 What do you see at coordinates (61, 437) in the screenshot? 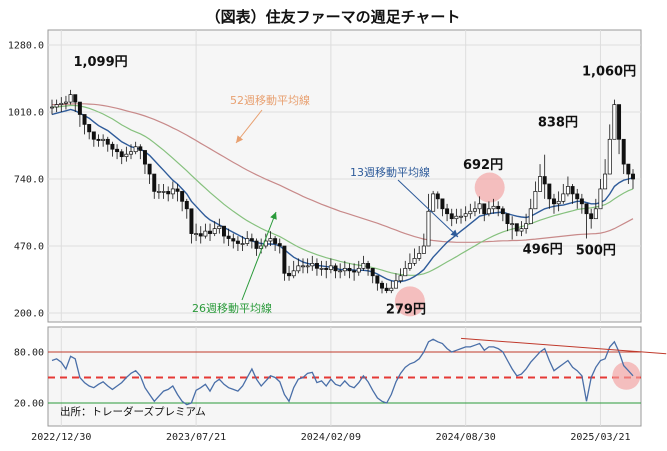
I see `x-tick-label: 2022/12/30` at bounding box center [61, 437].